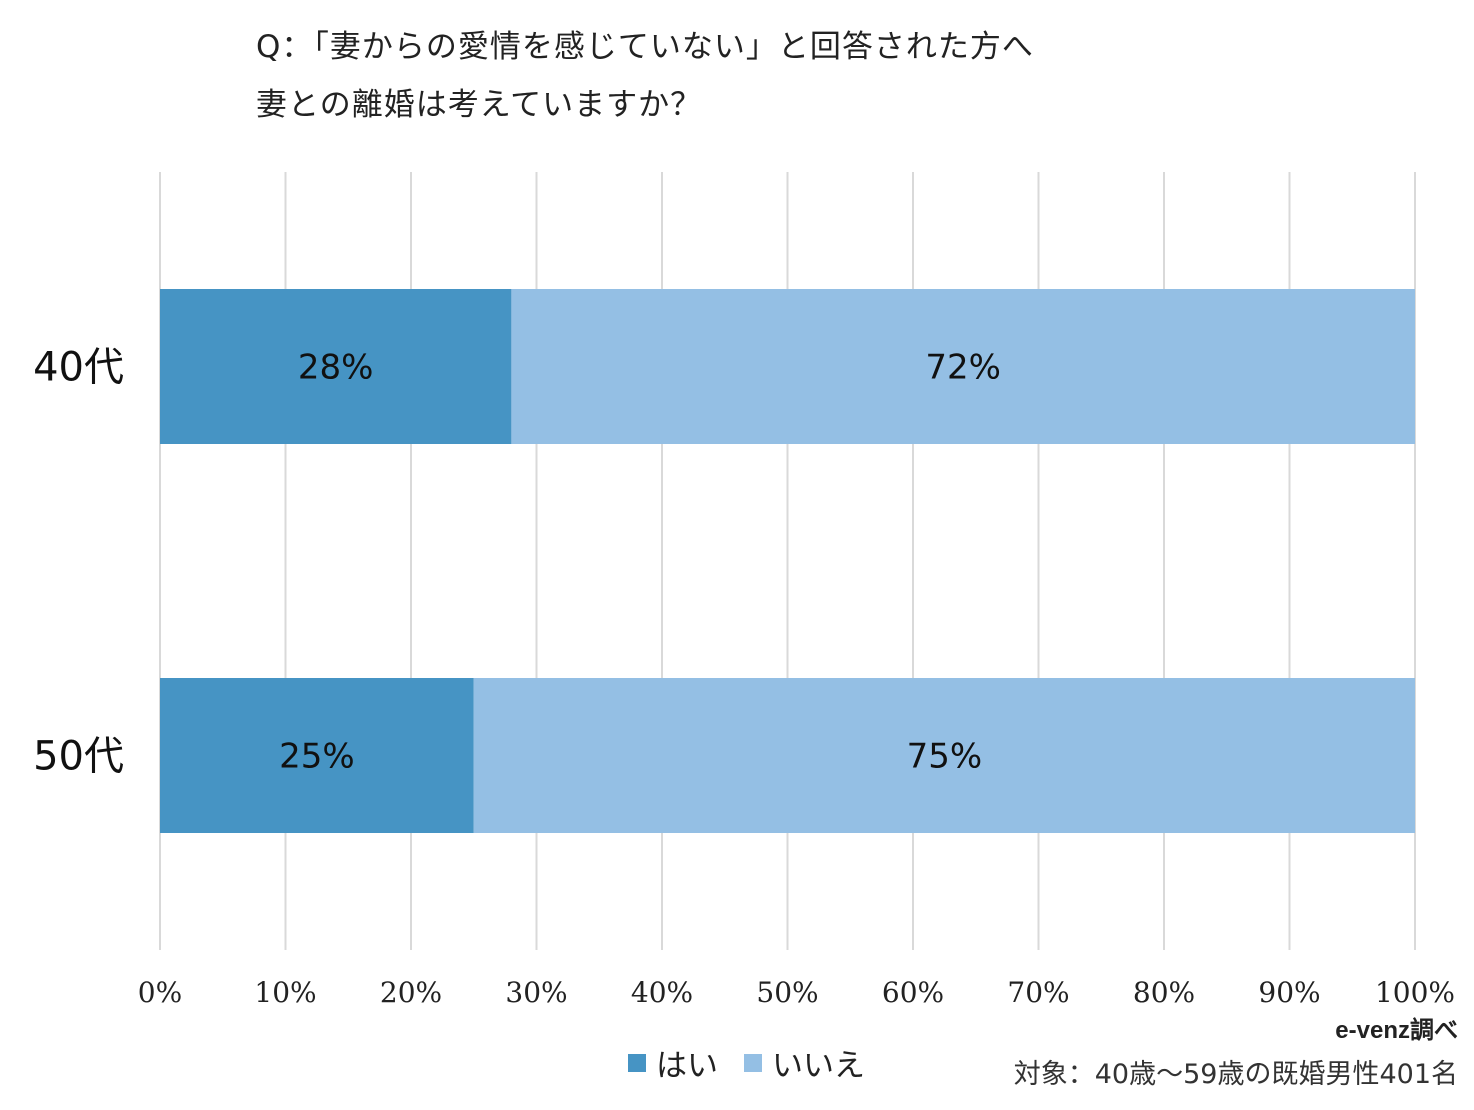 Image resolution: width=1474 pixels, height=1110 pixels. Describe the element at coordinates (645, 47) in the screenshot. I see `title-line-1: Q：「妻からの愛情を感じていない」と回答された方へ` at that location.